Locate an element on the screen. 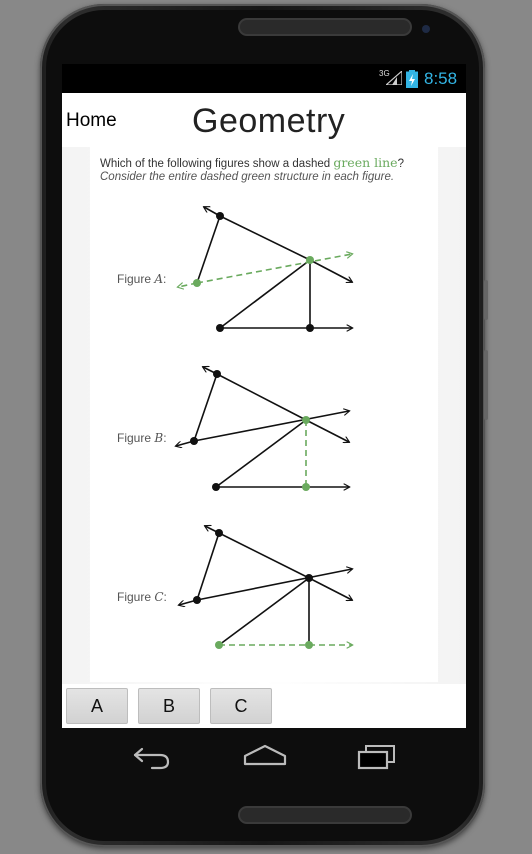  back-icon is located at coordinates (152, 757).